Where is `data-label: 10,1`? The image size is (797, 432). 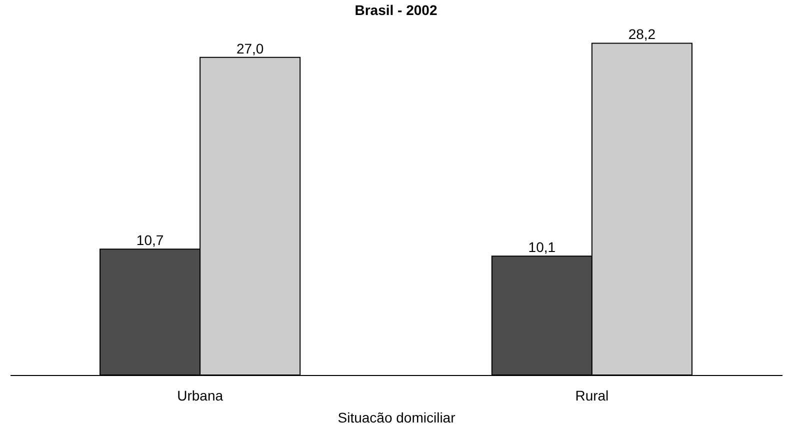
data-label: 10,1 is located at coordinates (542, 247).